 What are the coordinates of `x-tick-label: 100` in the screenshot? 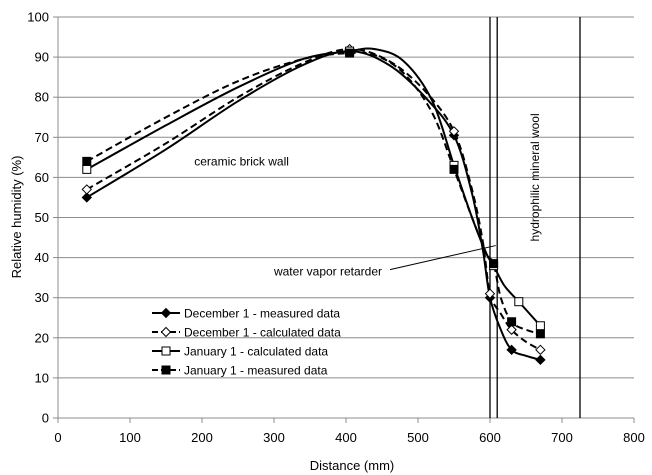 It's located at (130, 437).